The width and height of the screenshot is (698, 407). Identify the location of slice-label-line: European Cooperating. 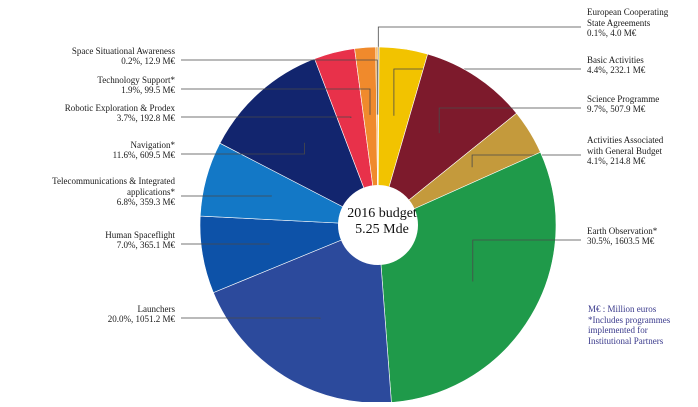
(627, 12).